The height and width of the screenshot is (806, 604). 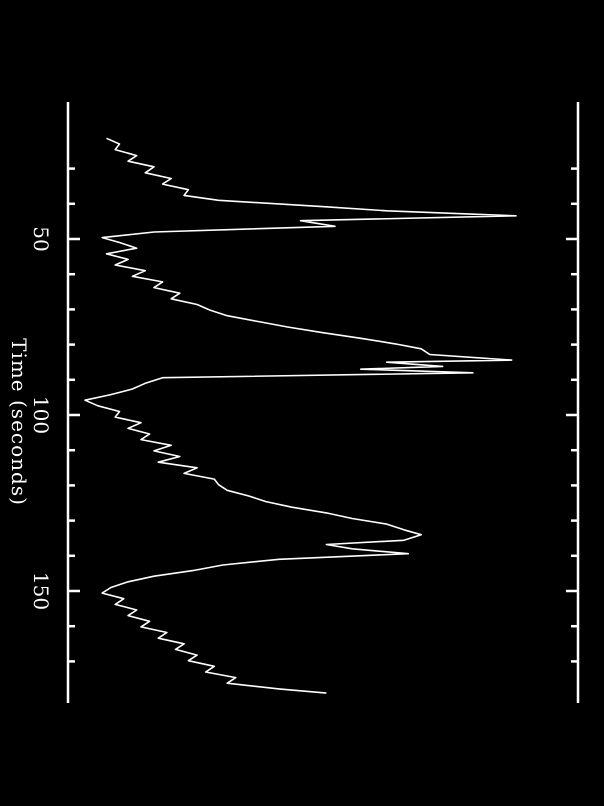 What do you see at coordinates (41, 238) in the screenshot?
I see `tick-label-50: 50` at bounding box center [41, 238].